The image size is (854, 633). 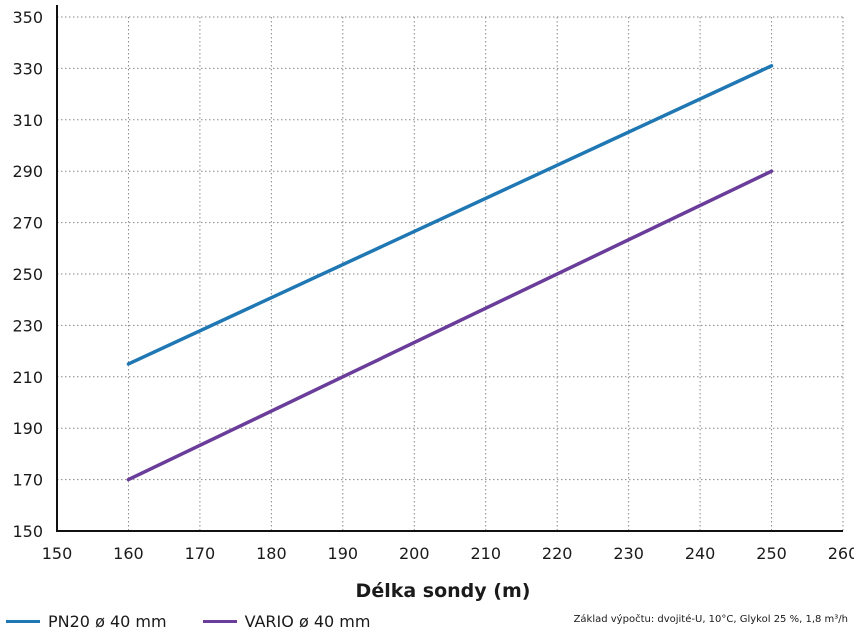 I want to click on y-tick-label-170: 170, so click(x=27, y=480).